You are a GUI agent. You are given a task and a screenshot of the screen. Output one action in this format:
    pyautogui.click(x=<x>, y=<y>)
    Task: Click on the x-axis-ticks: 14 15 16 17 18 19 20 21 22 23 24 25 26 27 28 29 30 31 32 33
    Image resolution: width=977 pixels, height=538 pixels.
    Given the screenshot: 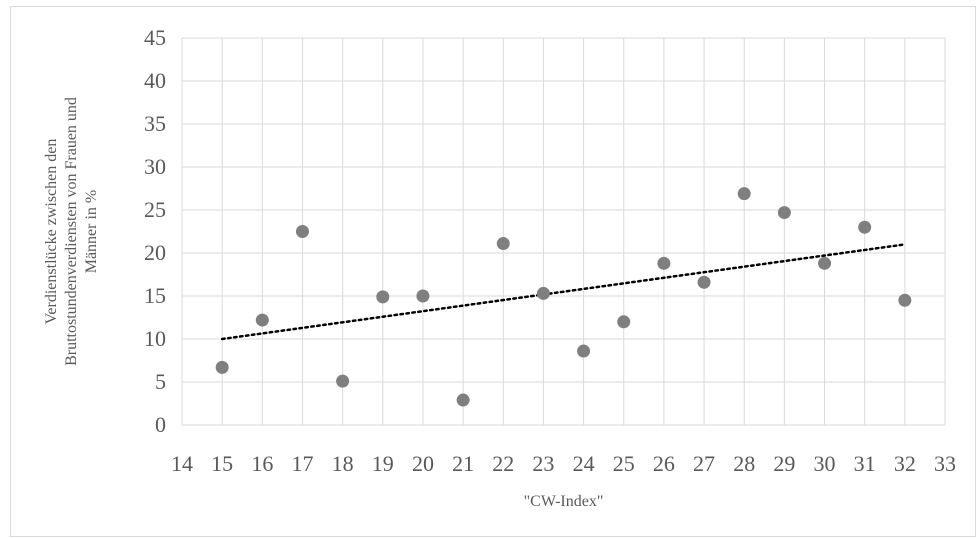 What is the action you would take?
    pyautogui.click(x=563, y=463)
    